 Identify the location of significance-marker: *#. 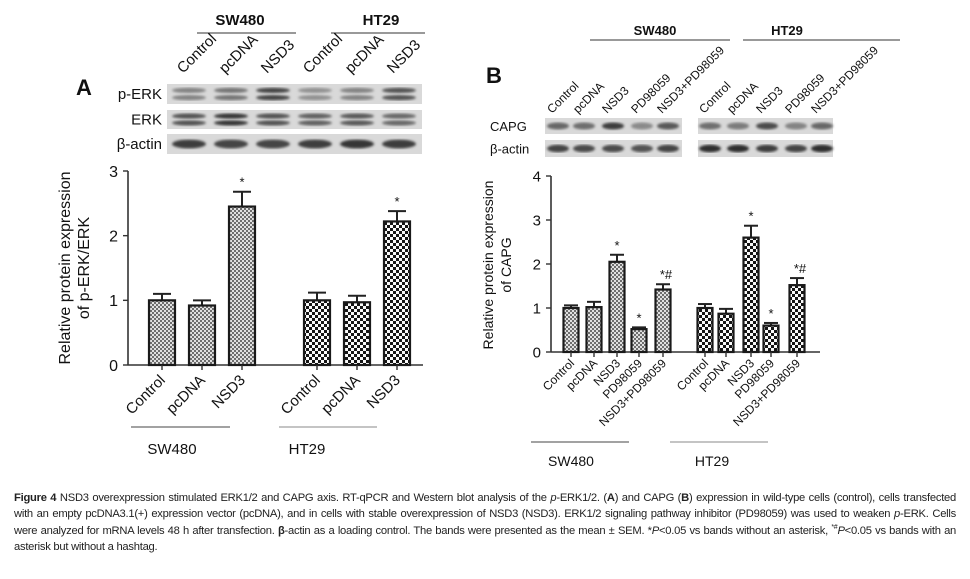
(800, 268).